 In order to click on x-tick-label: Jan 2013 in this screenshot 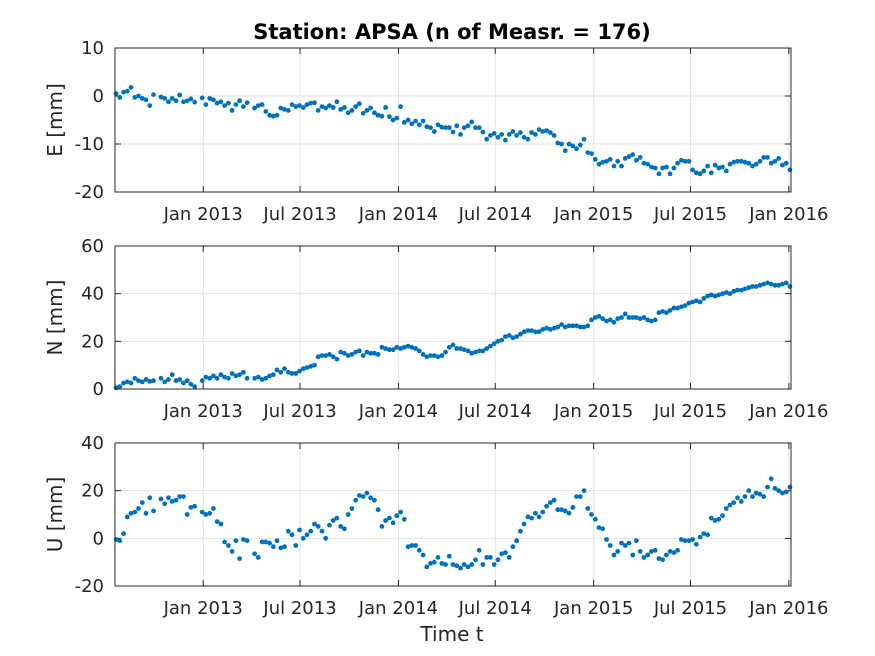, I will do `click(203, 214)`.